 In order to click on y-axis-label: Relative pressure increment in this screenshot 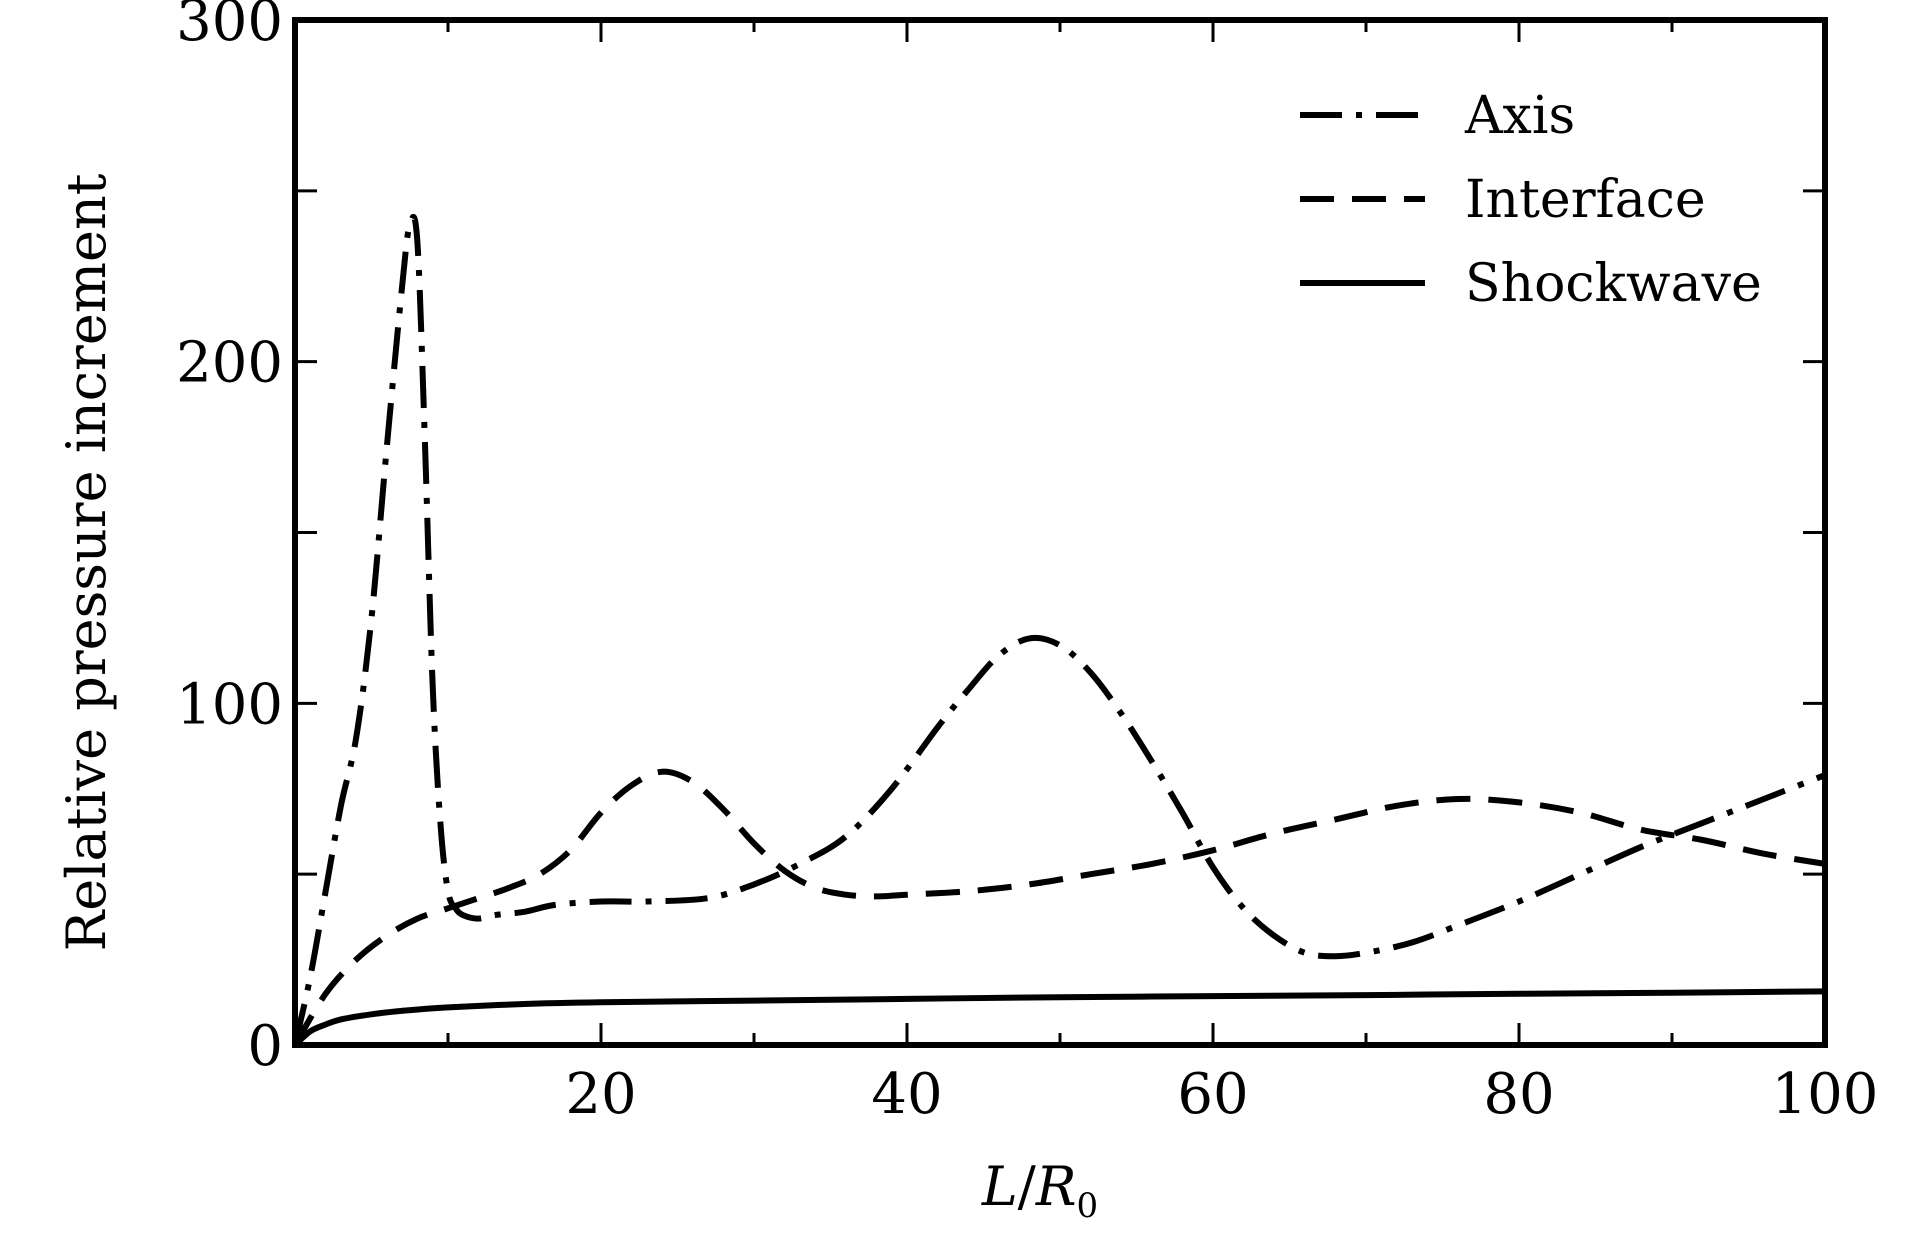, I will do `click(86, 562)`.